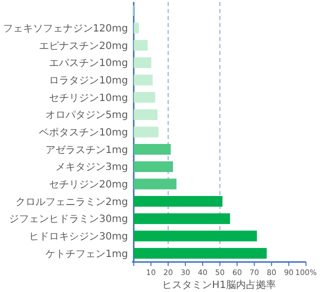 This screenshot has width=320, height=292. I want to click on y-tick-label: ジフェンヒドラミン30mg, so click(68, 220).